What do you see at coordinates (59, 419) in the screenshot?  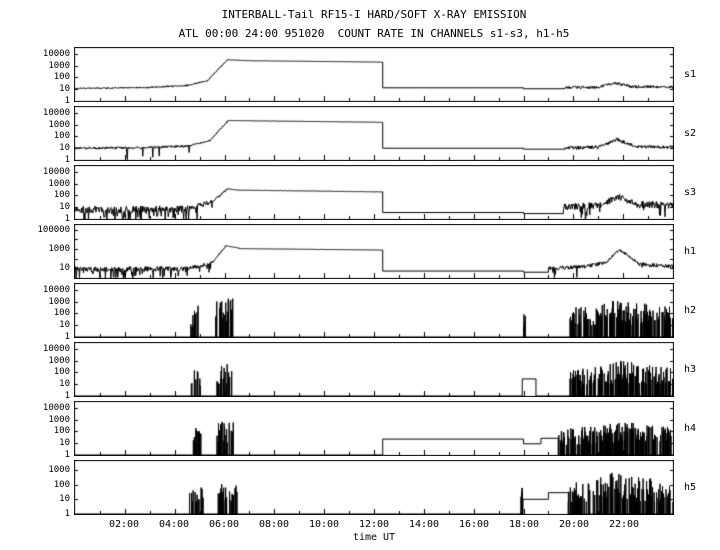 I see `ytick-label-h4-1000: 1000` at bounding box center [59, 419].